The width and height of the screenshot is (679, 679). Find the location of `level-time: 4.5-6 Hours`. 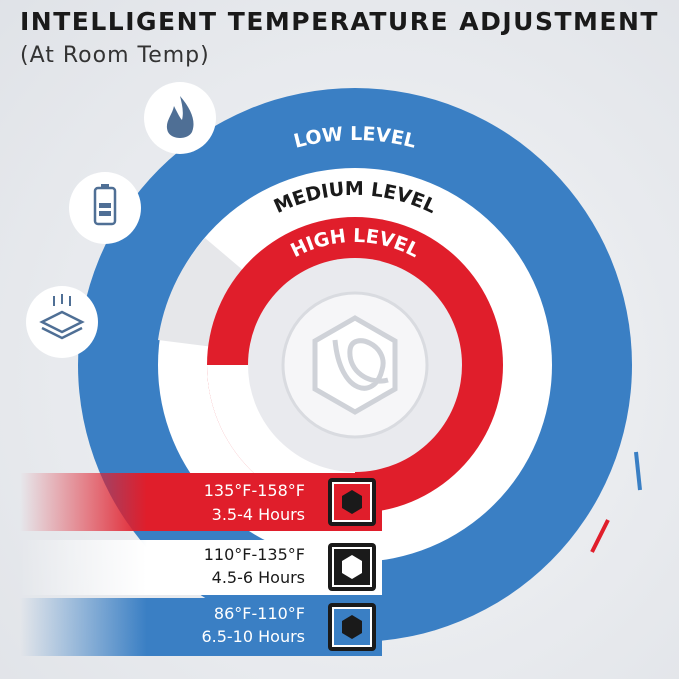

level-time: 4.5-6 Hours is located at coordinates (258, 577).